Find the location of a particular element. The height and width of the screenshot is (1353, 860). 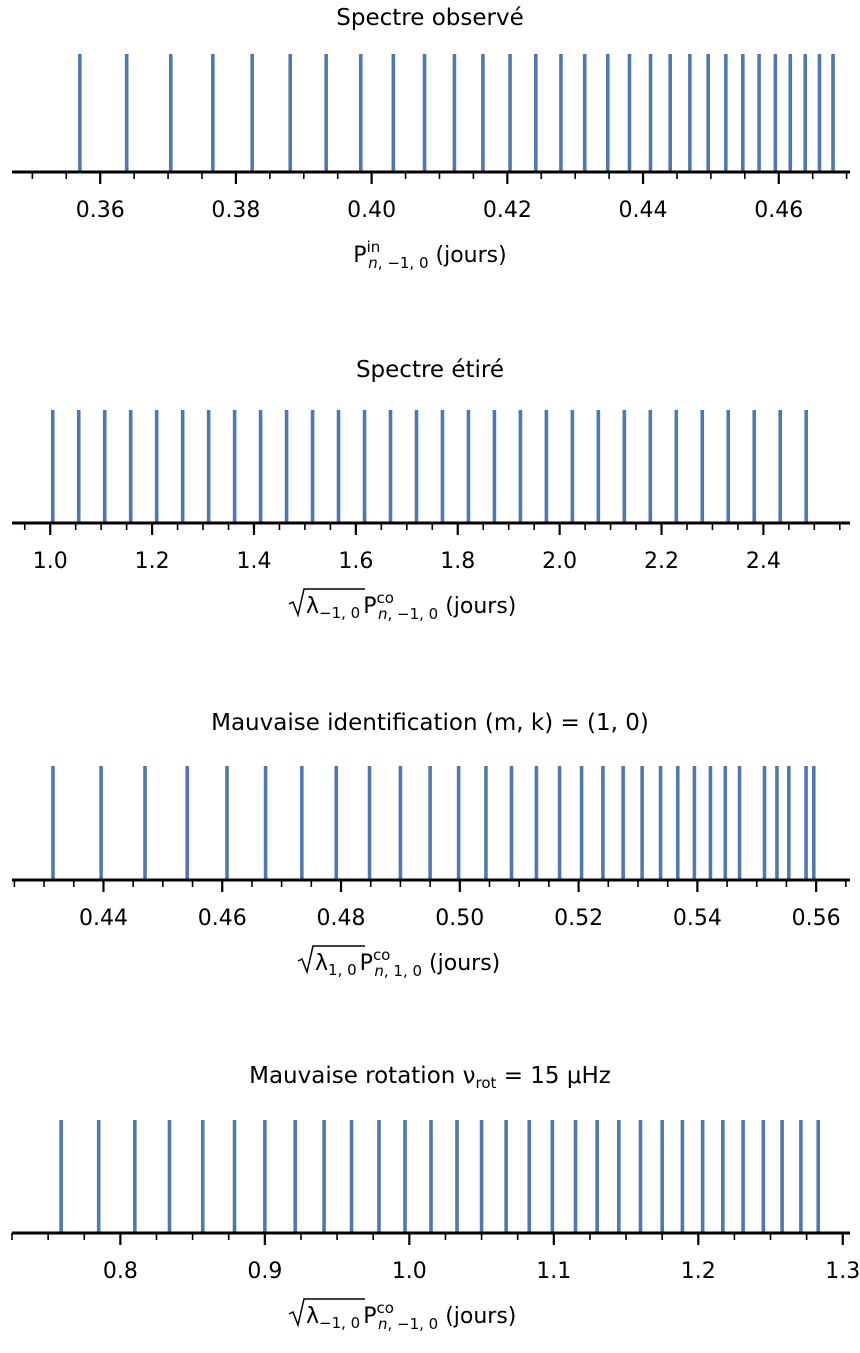

x-tick-label: 0.56 is located at coordinates (816, 918).